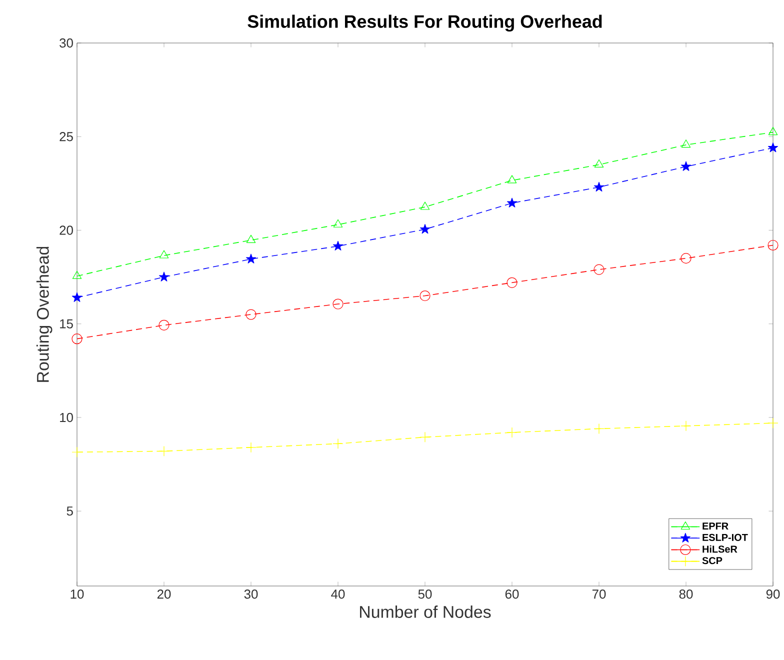 The width and height of the screenshot is (784, 660). I want to click on legend-label: SCP, so click(712, 560).